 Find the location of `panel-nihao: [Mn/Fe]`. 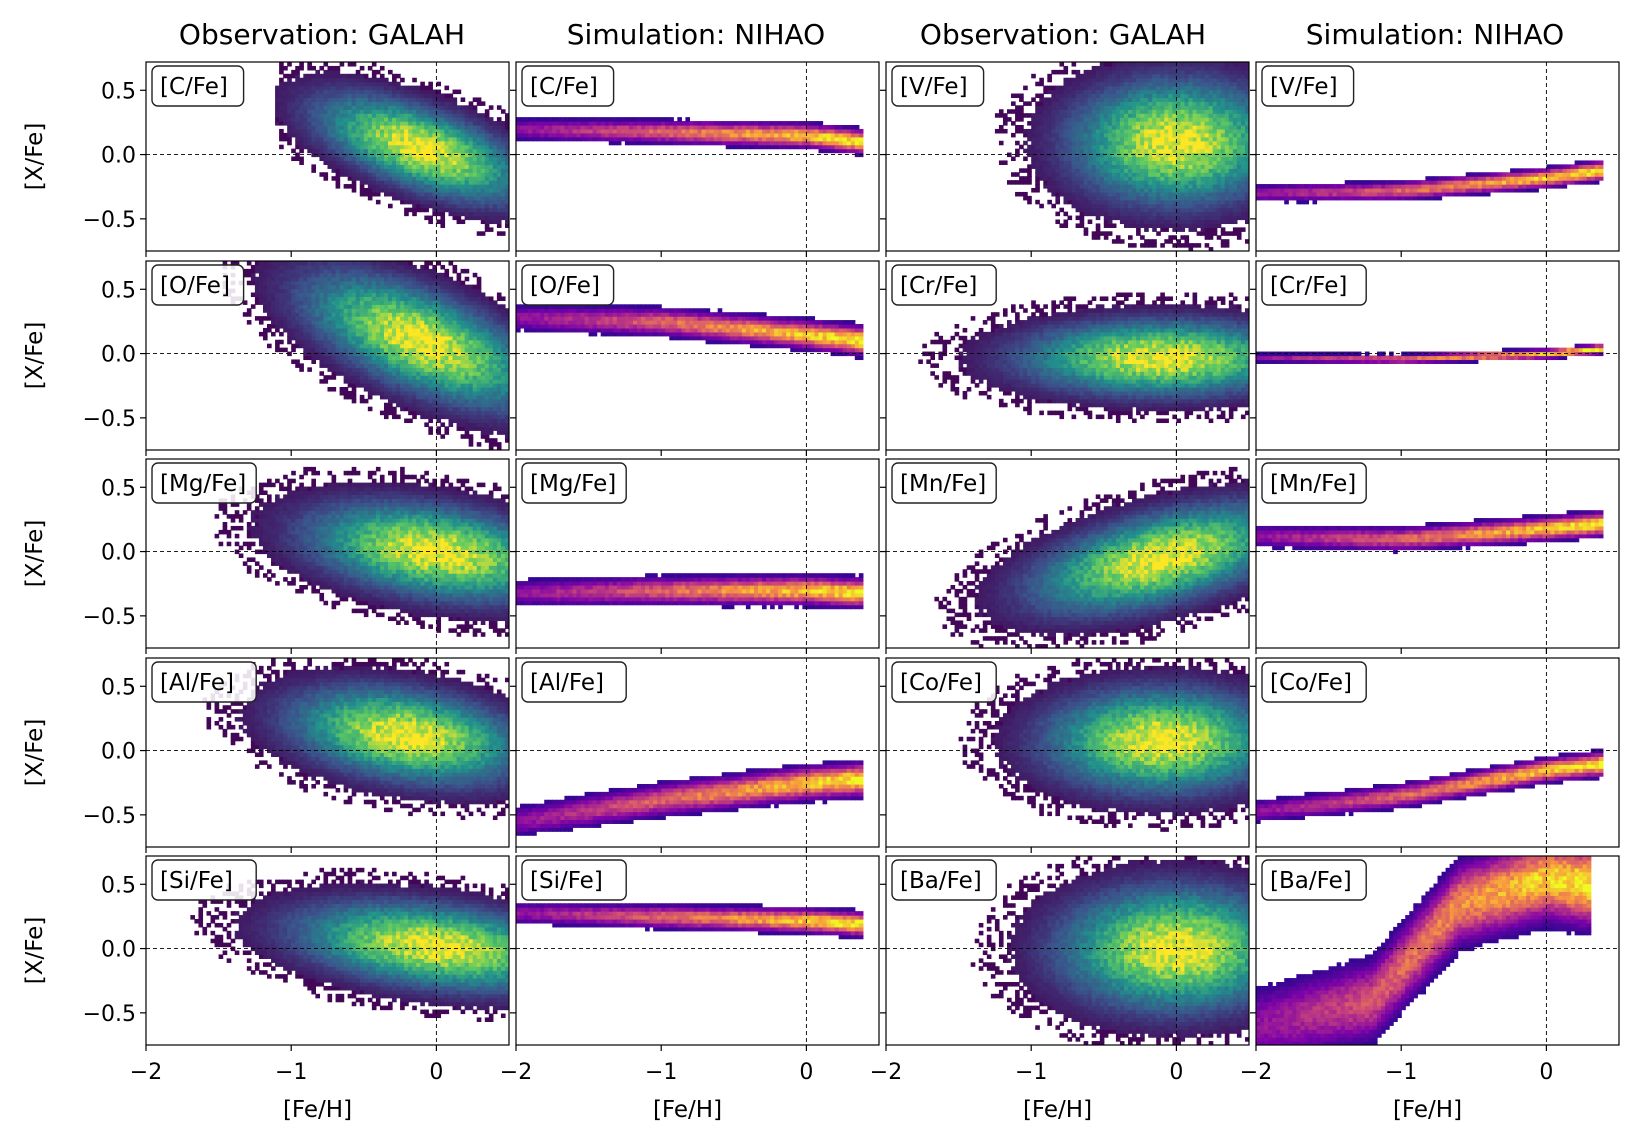

panel-nihao: [Mn/Fe] is located at coordinates (1435, 556).